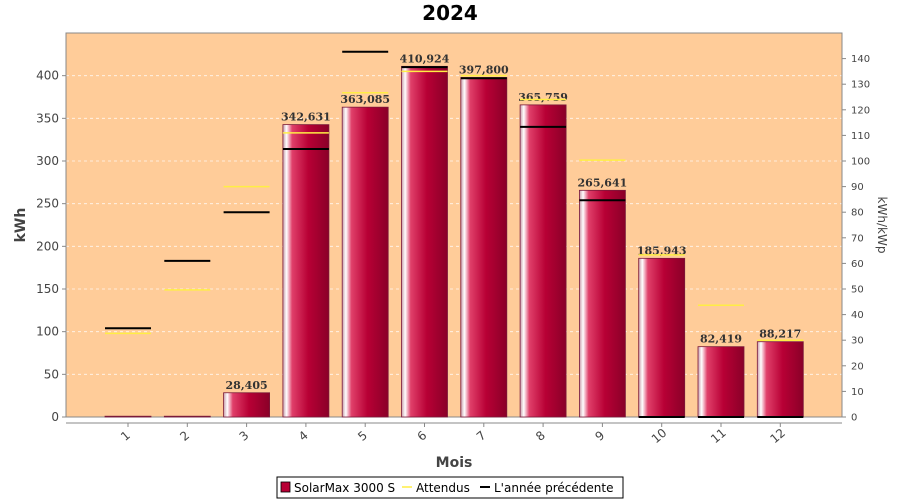 The width and height of the screenshot is (900, 500). Describe the element at coordinates (659, 436) in the screenshot. I see `x-tick-label: 10` at that location.